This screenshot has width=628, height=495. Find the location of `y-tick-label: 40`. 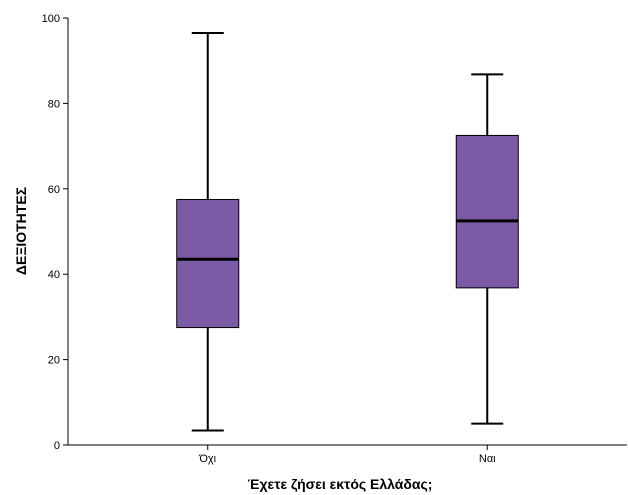

y-tick-label: 40 is located at coordinates (54, 275).